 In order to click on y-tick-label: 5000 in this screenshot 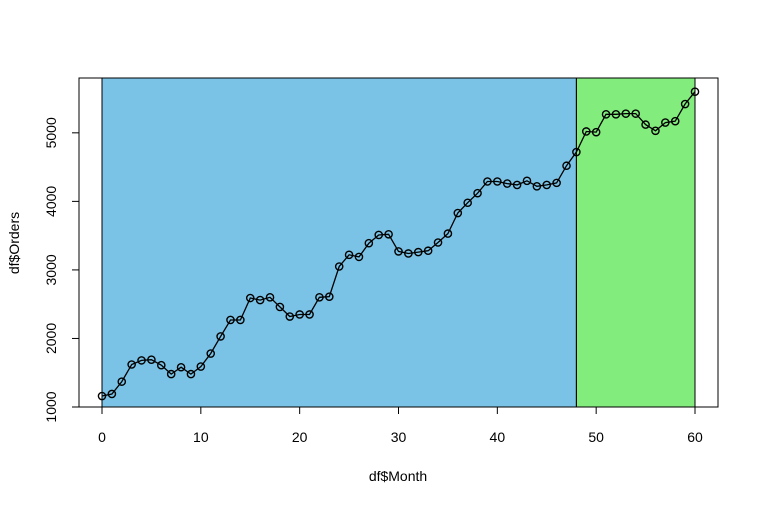, I will do `click(51, 132)`.